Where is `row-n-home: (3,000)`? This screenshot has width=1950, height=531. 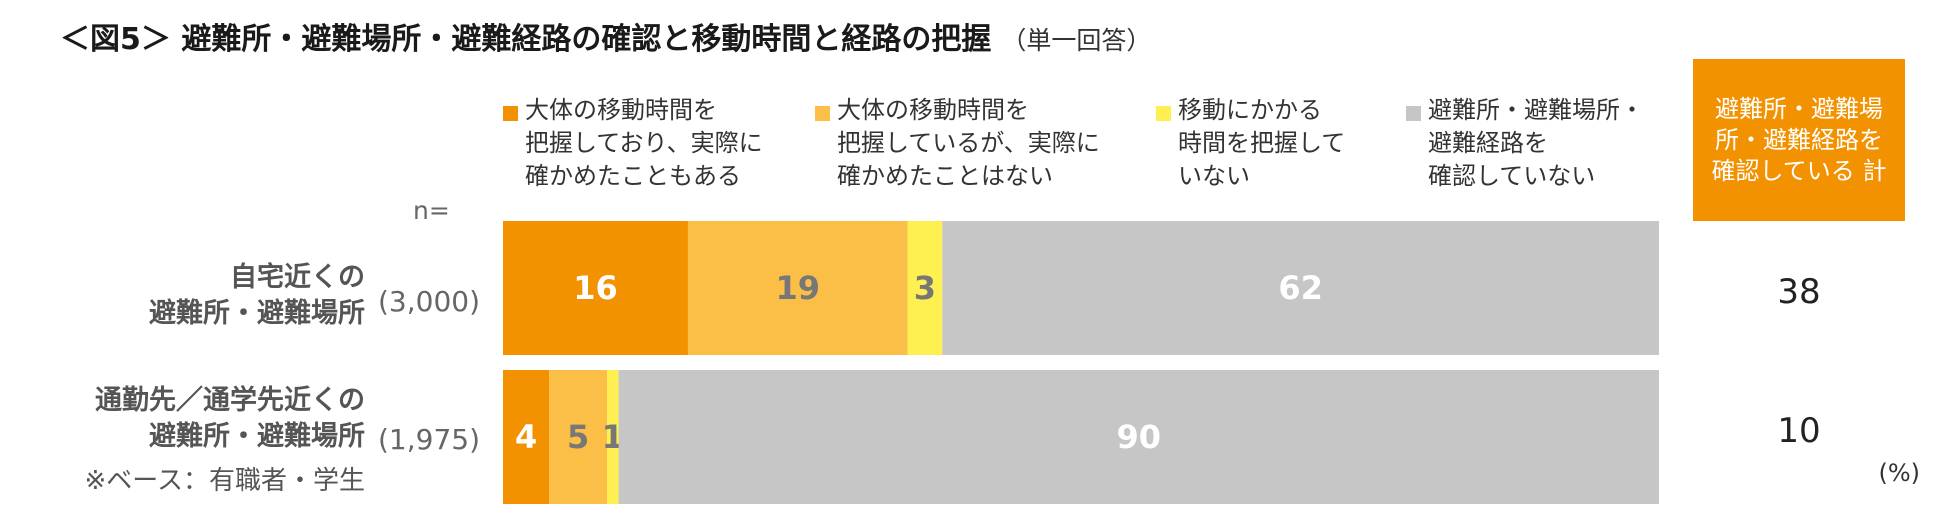 row-n-home: (3,000) is located at coordinates (429, 301).